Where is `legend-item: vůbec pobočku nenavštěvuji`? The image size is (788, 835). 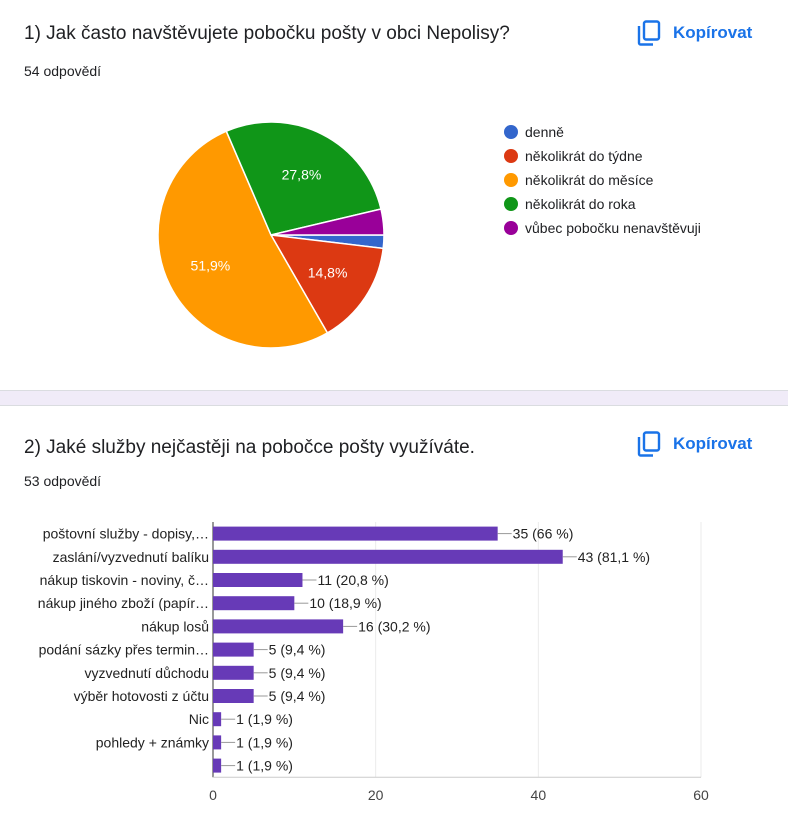
legend-item: vůbec pobočku nenavštěvuji is located at coordinates (602, 228).